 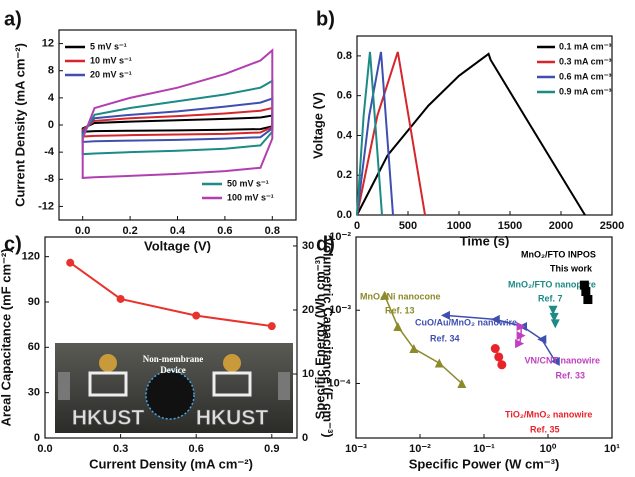 What do you see at coordinates (340, 310) in the screenshot?
I see `y-tick-label: 10⁻³` at bounding box center [340, 310].